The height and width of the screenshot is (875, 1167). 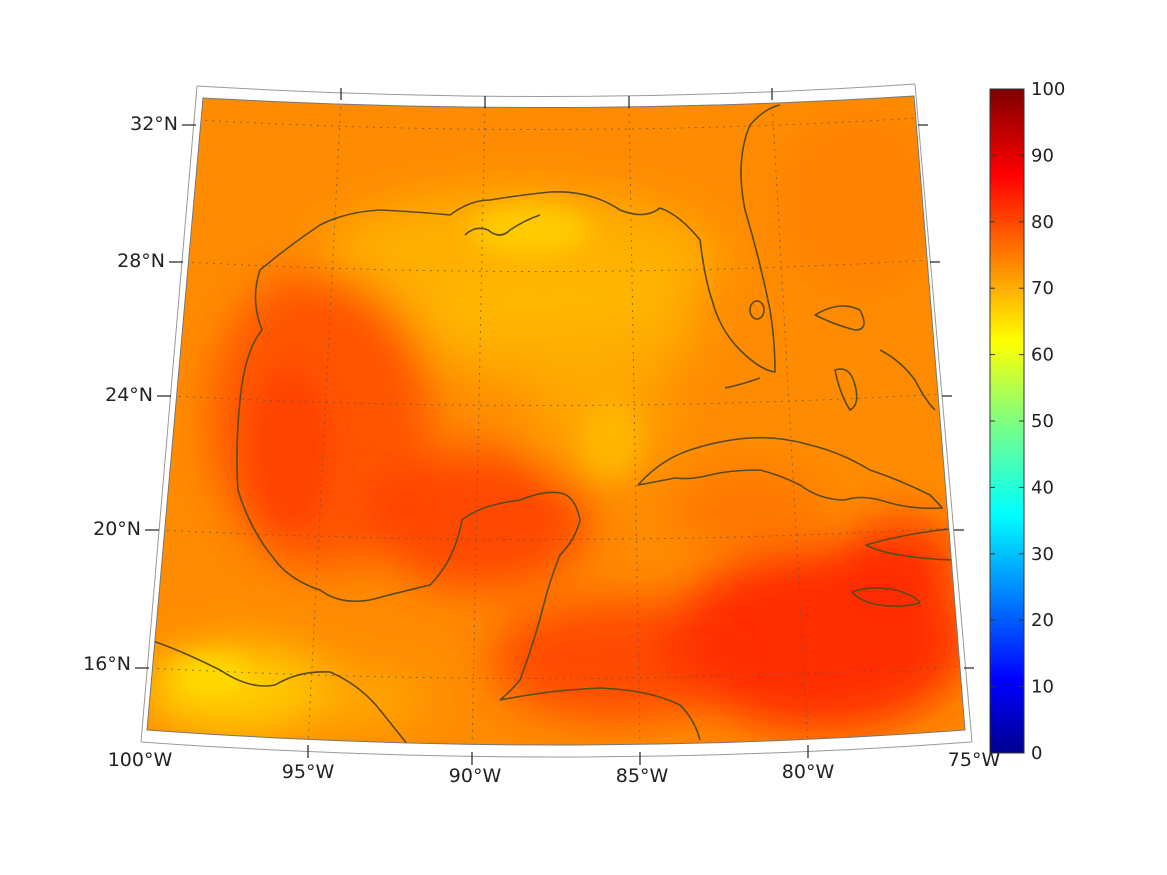 What do you see at coordinates (556, 749) in the screenshot?
I see `frame-outer-bottom` at bounding box center [556, 749].